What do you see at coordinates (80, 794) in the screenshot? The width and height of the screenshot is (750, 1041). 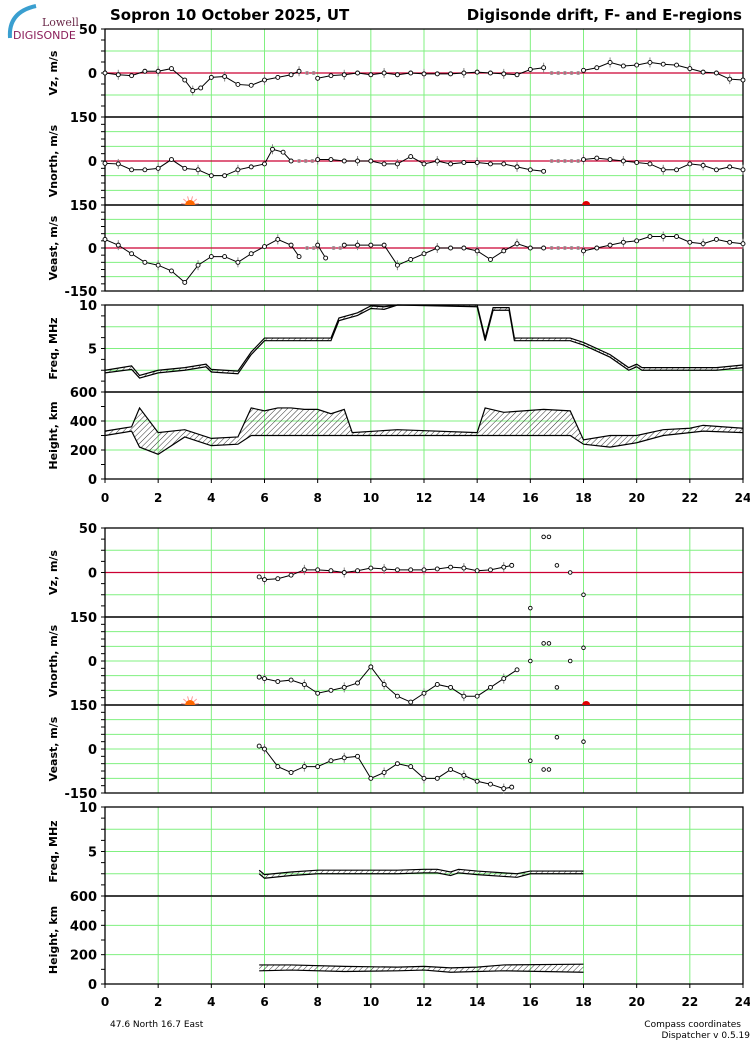 I see `y-tick-label: -150` at bounding box center [80, 794].